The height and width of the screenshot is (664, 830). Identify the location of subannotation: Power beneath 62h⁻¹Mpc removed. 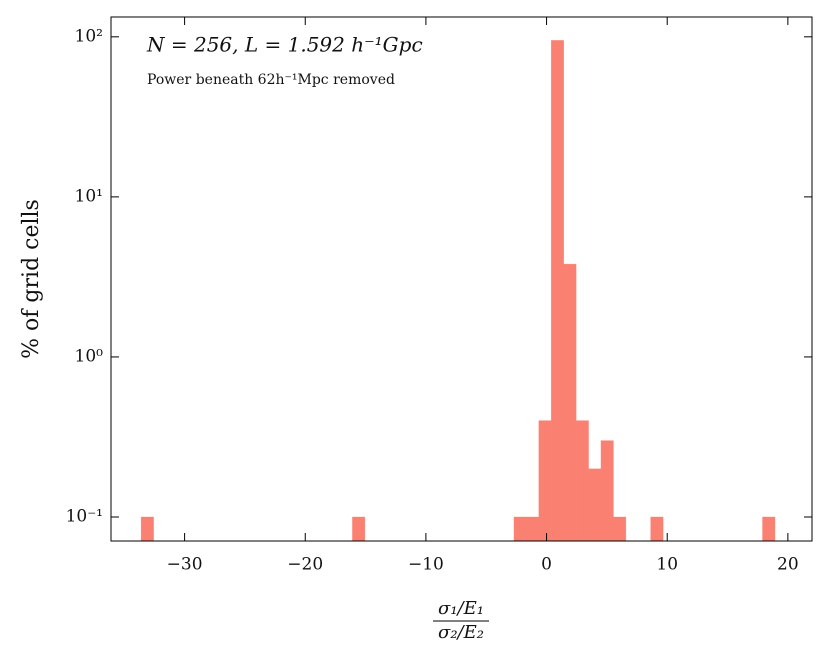
(271, 80).